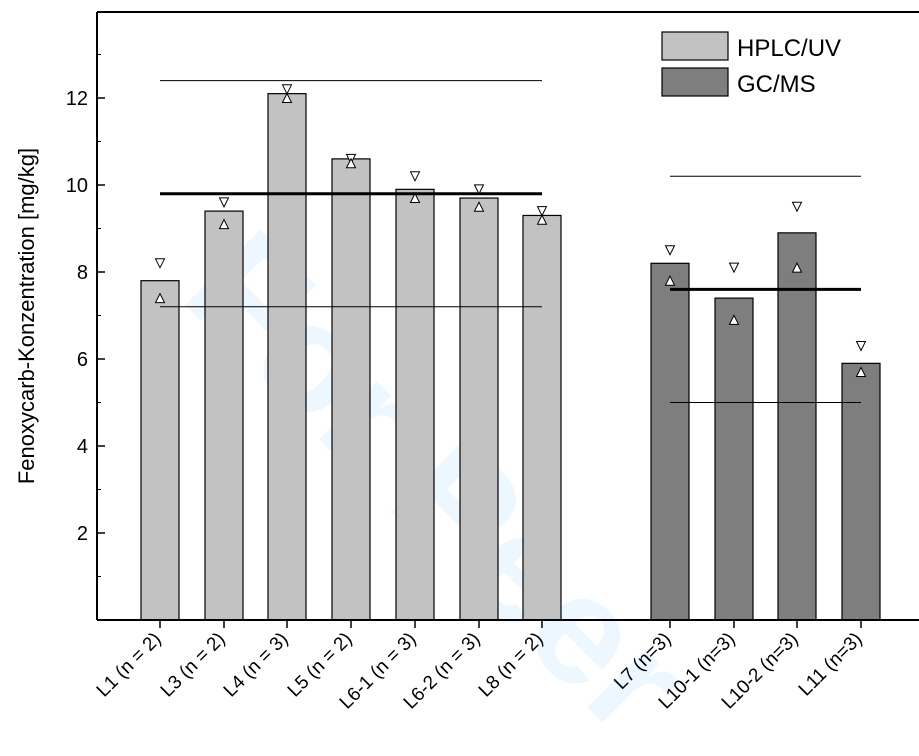 Image resolution: width=919 pixels, height=756 pixels. Describe the element at coordinates (82, 534) in the screenshot. I see `y-tick-label-2: 2` at that location.